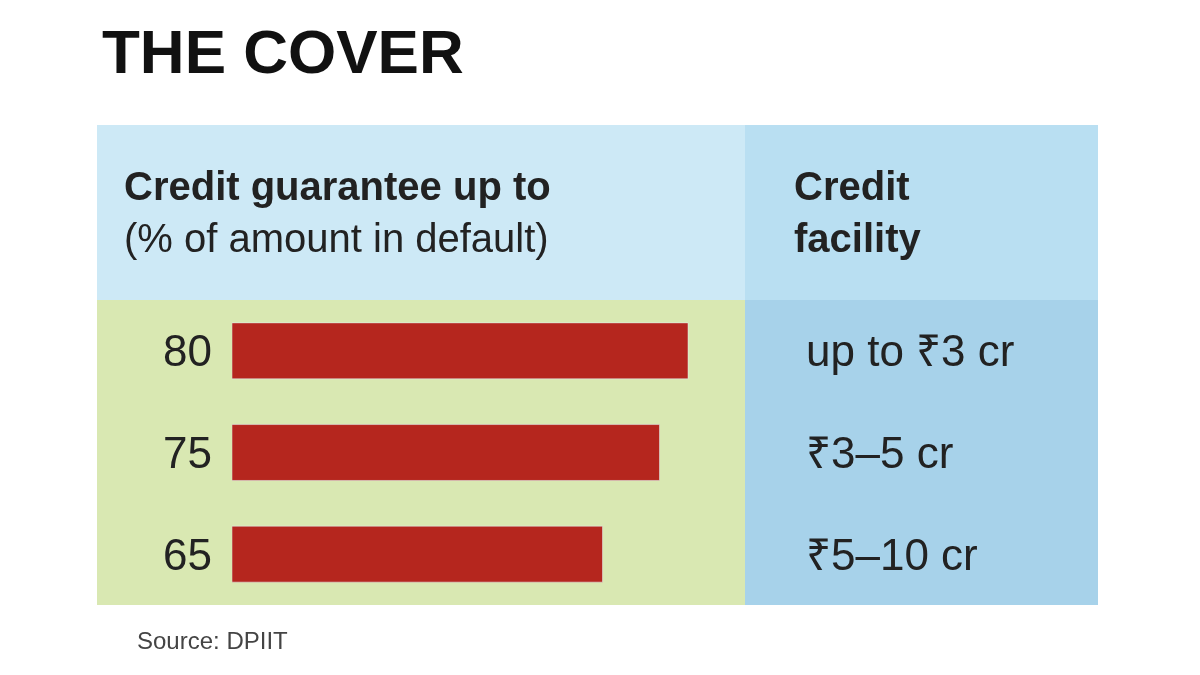 The width and height of the screenshot is (1200, 675). What do you see at coordinates (283, 51) in the screenshot?
I see `chart-title: THE COVER` at bounding box center [283, 51].